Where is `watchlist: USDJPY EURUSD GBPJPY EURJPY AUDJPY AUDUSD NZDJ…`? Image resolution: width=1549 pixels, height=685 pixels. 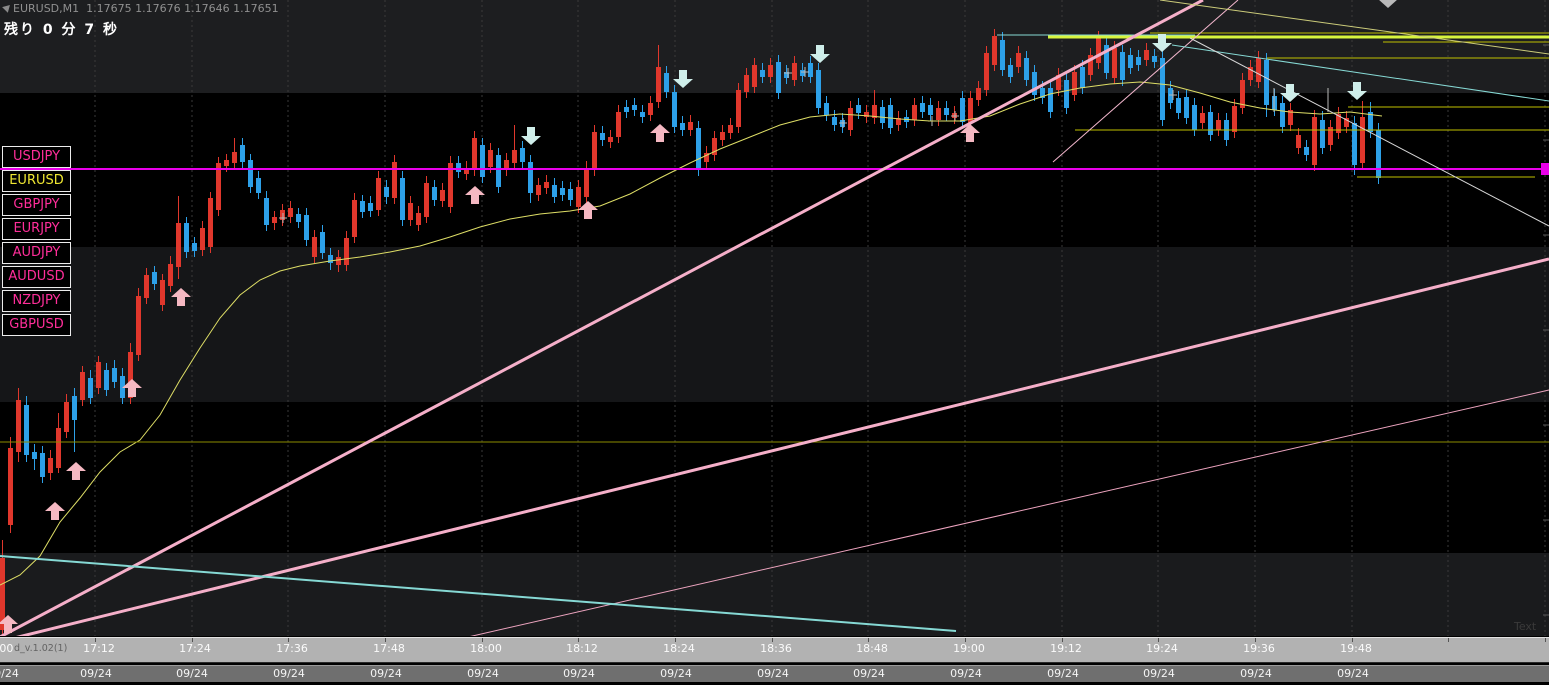 watchlist: USDJPY EURUSD GBPJPY EURJPY AUDJPY AUDUSD NZDJ… is located at coordinates (36, 242).